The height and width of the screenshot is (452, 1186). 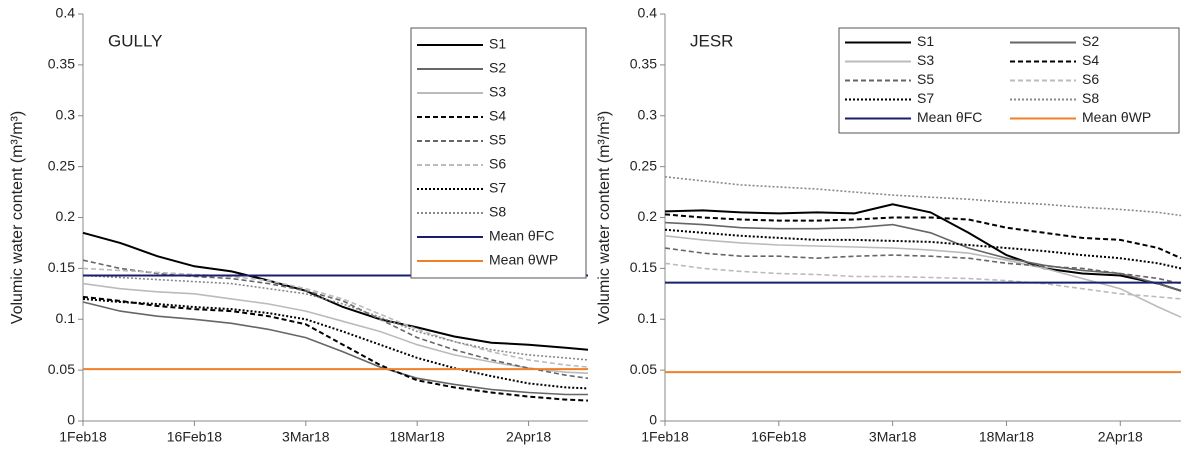 I want to click on annotation: JESR, so click(x=711, y=40).